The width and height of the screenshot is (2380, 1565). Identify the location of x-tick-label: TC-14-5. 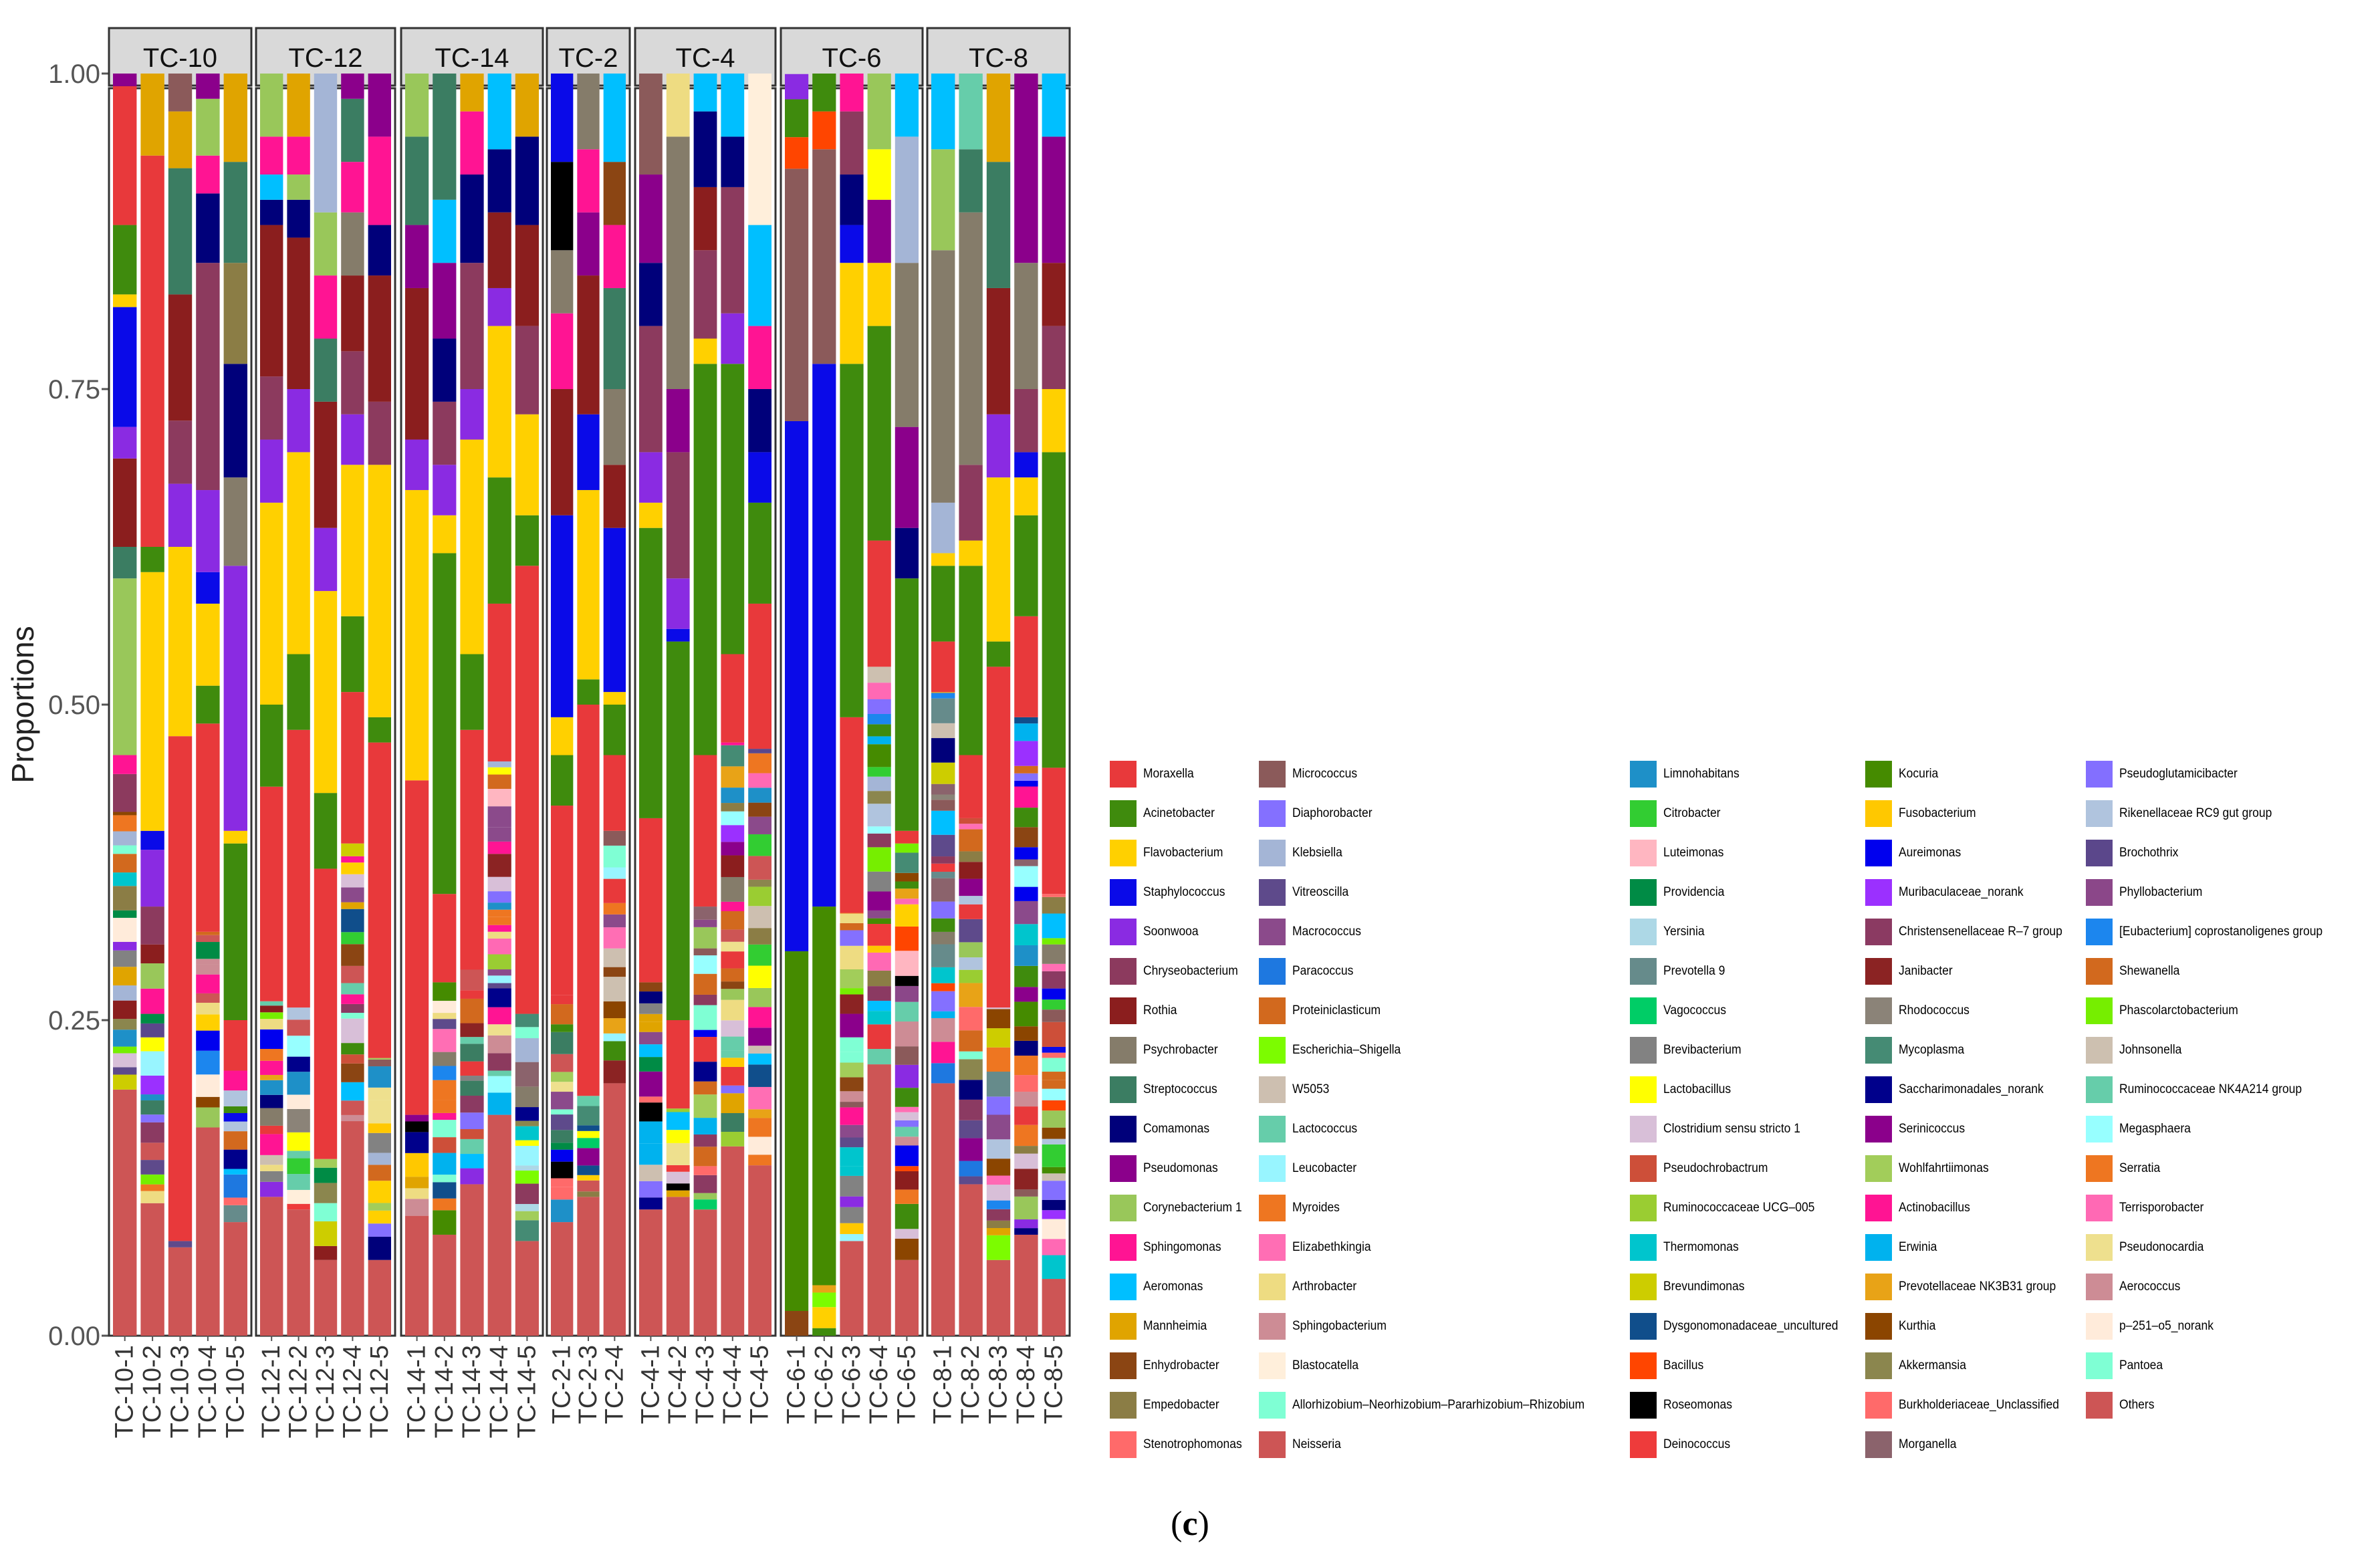
(527, 1391).